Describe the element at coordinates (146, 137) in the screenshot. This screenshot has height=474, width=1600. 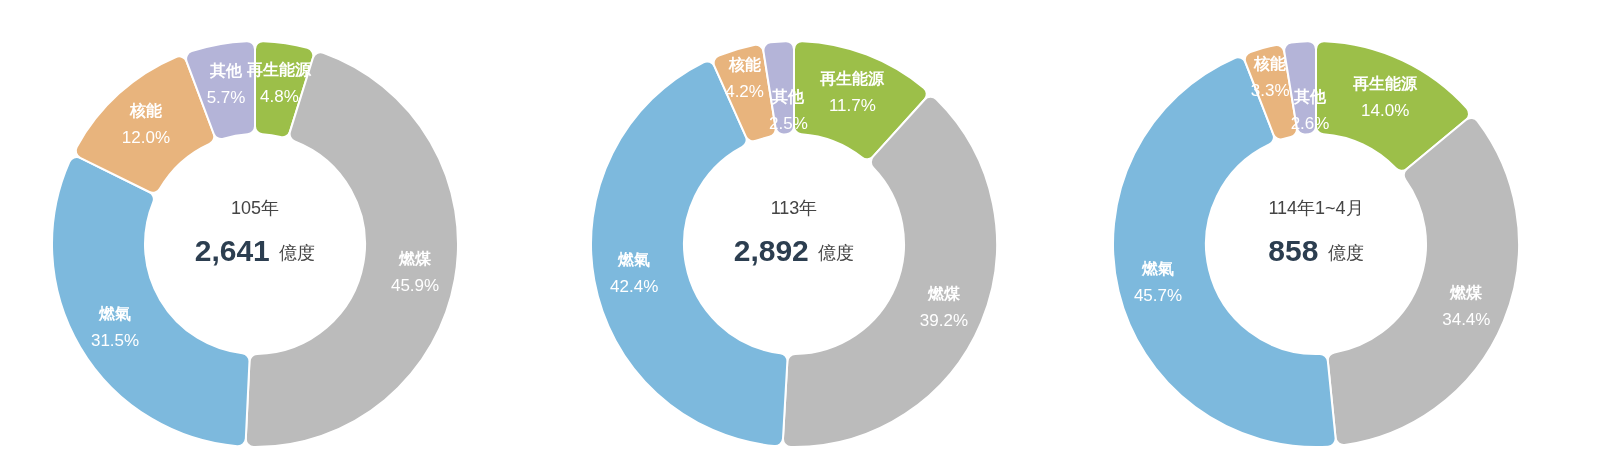
I see `data-label: 12.0%` at that location.